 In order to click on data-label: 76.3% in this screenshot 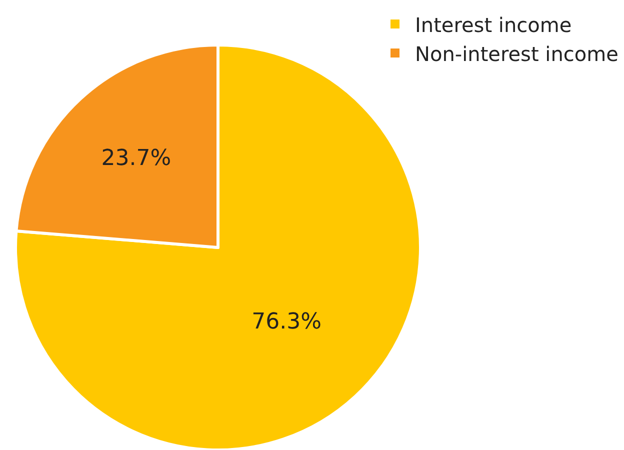, I will do `click(287, 321)`.